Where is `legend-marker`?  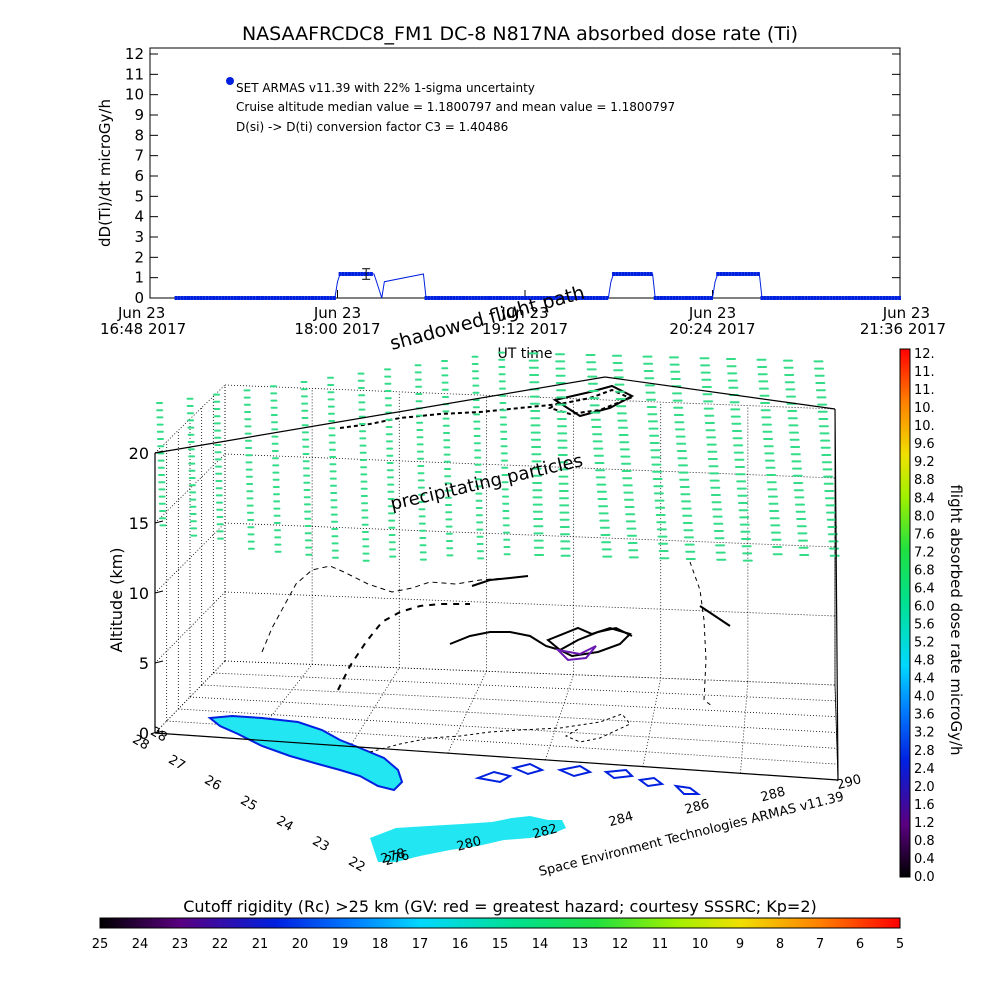
legend-marker is located at coordinates (230, 81).